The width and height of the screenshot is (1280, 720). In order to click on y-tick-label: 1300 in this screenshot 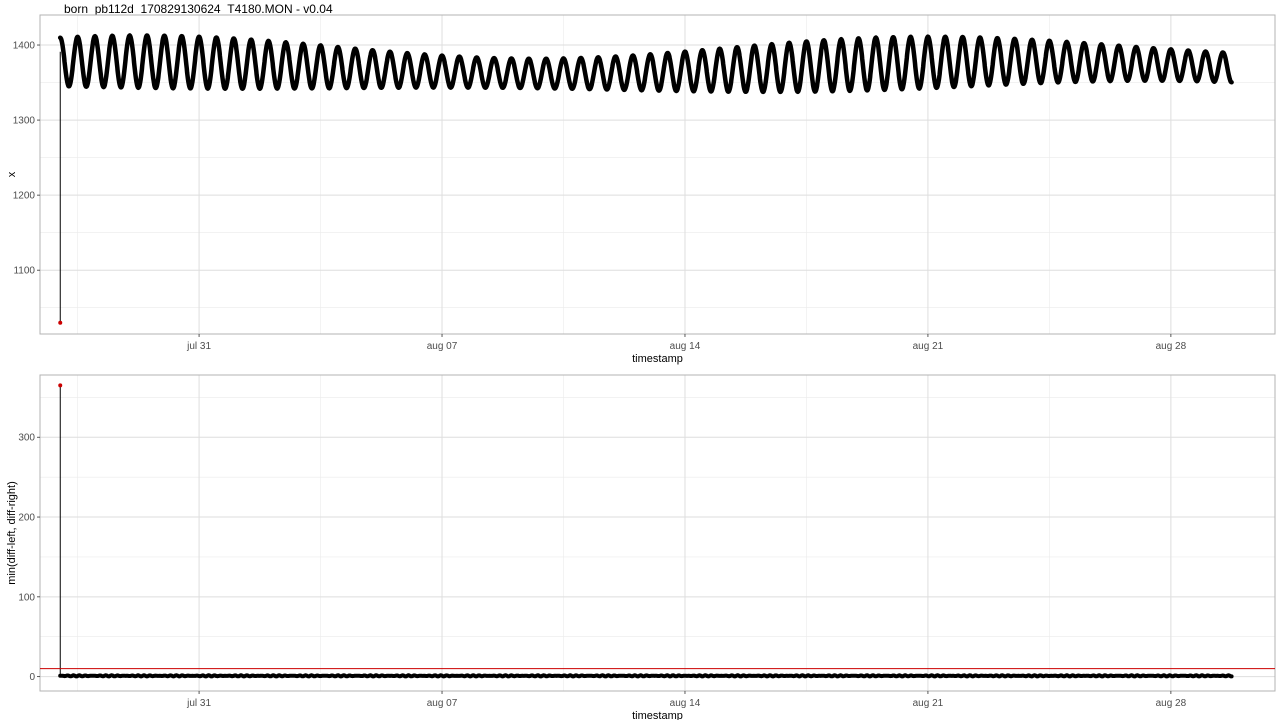, I will do `click(24, 121)`.